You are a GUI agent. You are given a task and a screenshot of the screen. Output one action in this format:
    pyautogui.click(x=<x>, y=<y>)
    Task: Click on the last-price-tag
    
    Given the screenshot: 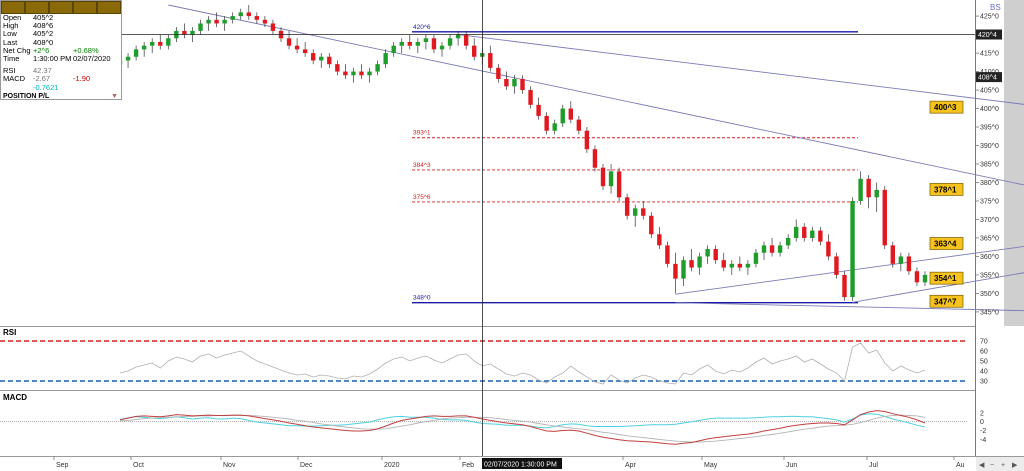 What is the action you would take?
    pyautogui.click(x=989, y=77)
    